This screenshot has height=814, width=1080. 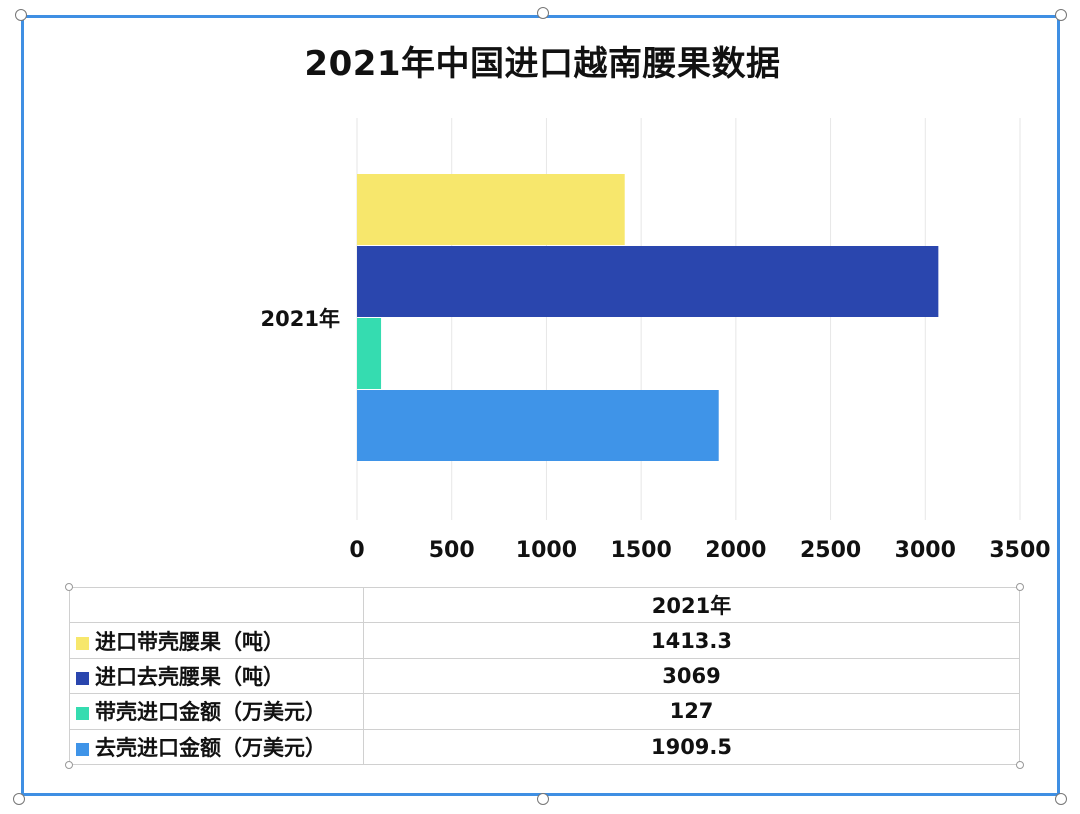 What do you see at coordinates (210, 747) in the screenshot?
I see `legend-label: 去壳进口金额（万美元）` at bounding box center [210, 747].